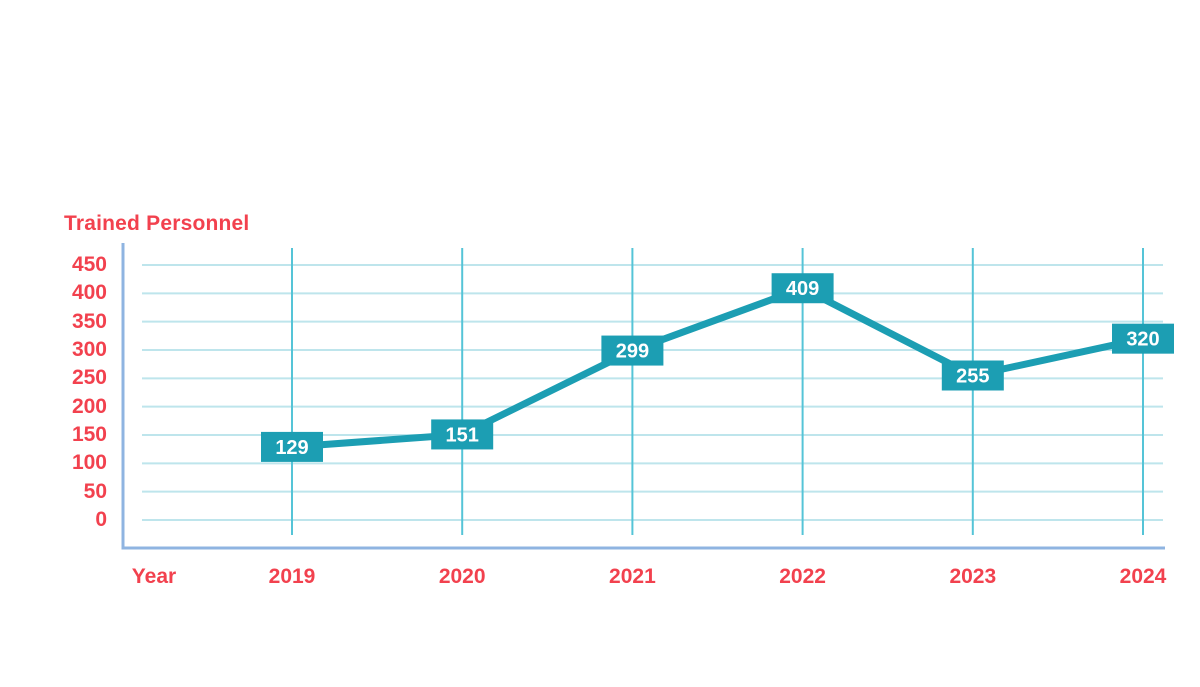  Describe the element at coordinates (154, 576) in the screenshot. I see `x-axis-title: Year` at that location.